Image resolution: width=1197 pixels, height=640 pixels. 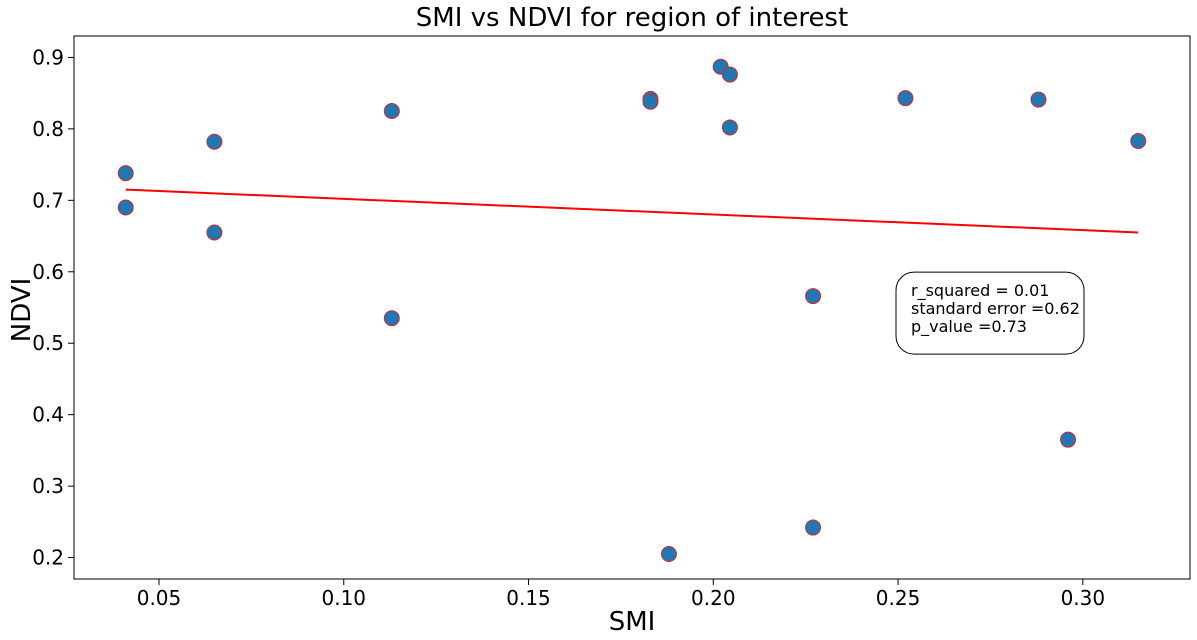 What do you see at coordinates (22, 310) in the screenshot?
I see `y-axis-label: NDVI` at bounding box center [22, 310].